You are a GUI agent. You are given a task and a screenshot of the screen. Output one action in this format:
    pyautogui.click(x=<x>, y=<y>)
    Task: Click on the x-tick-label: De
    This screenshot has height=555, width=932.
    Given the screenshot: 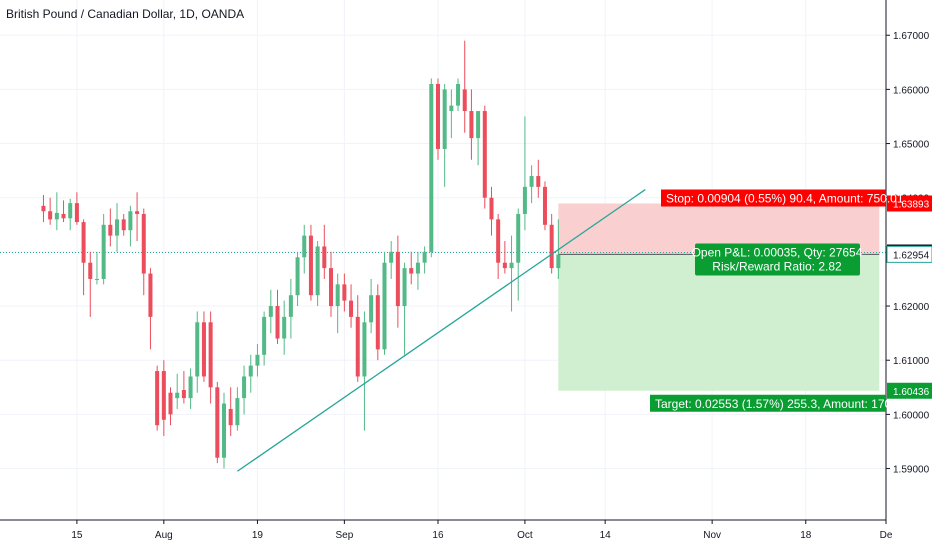 What is the action you would take?
    pyautogui.click(x=886, y=535)
    